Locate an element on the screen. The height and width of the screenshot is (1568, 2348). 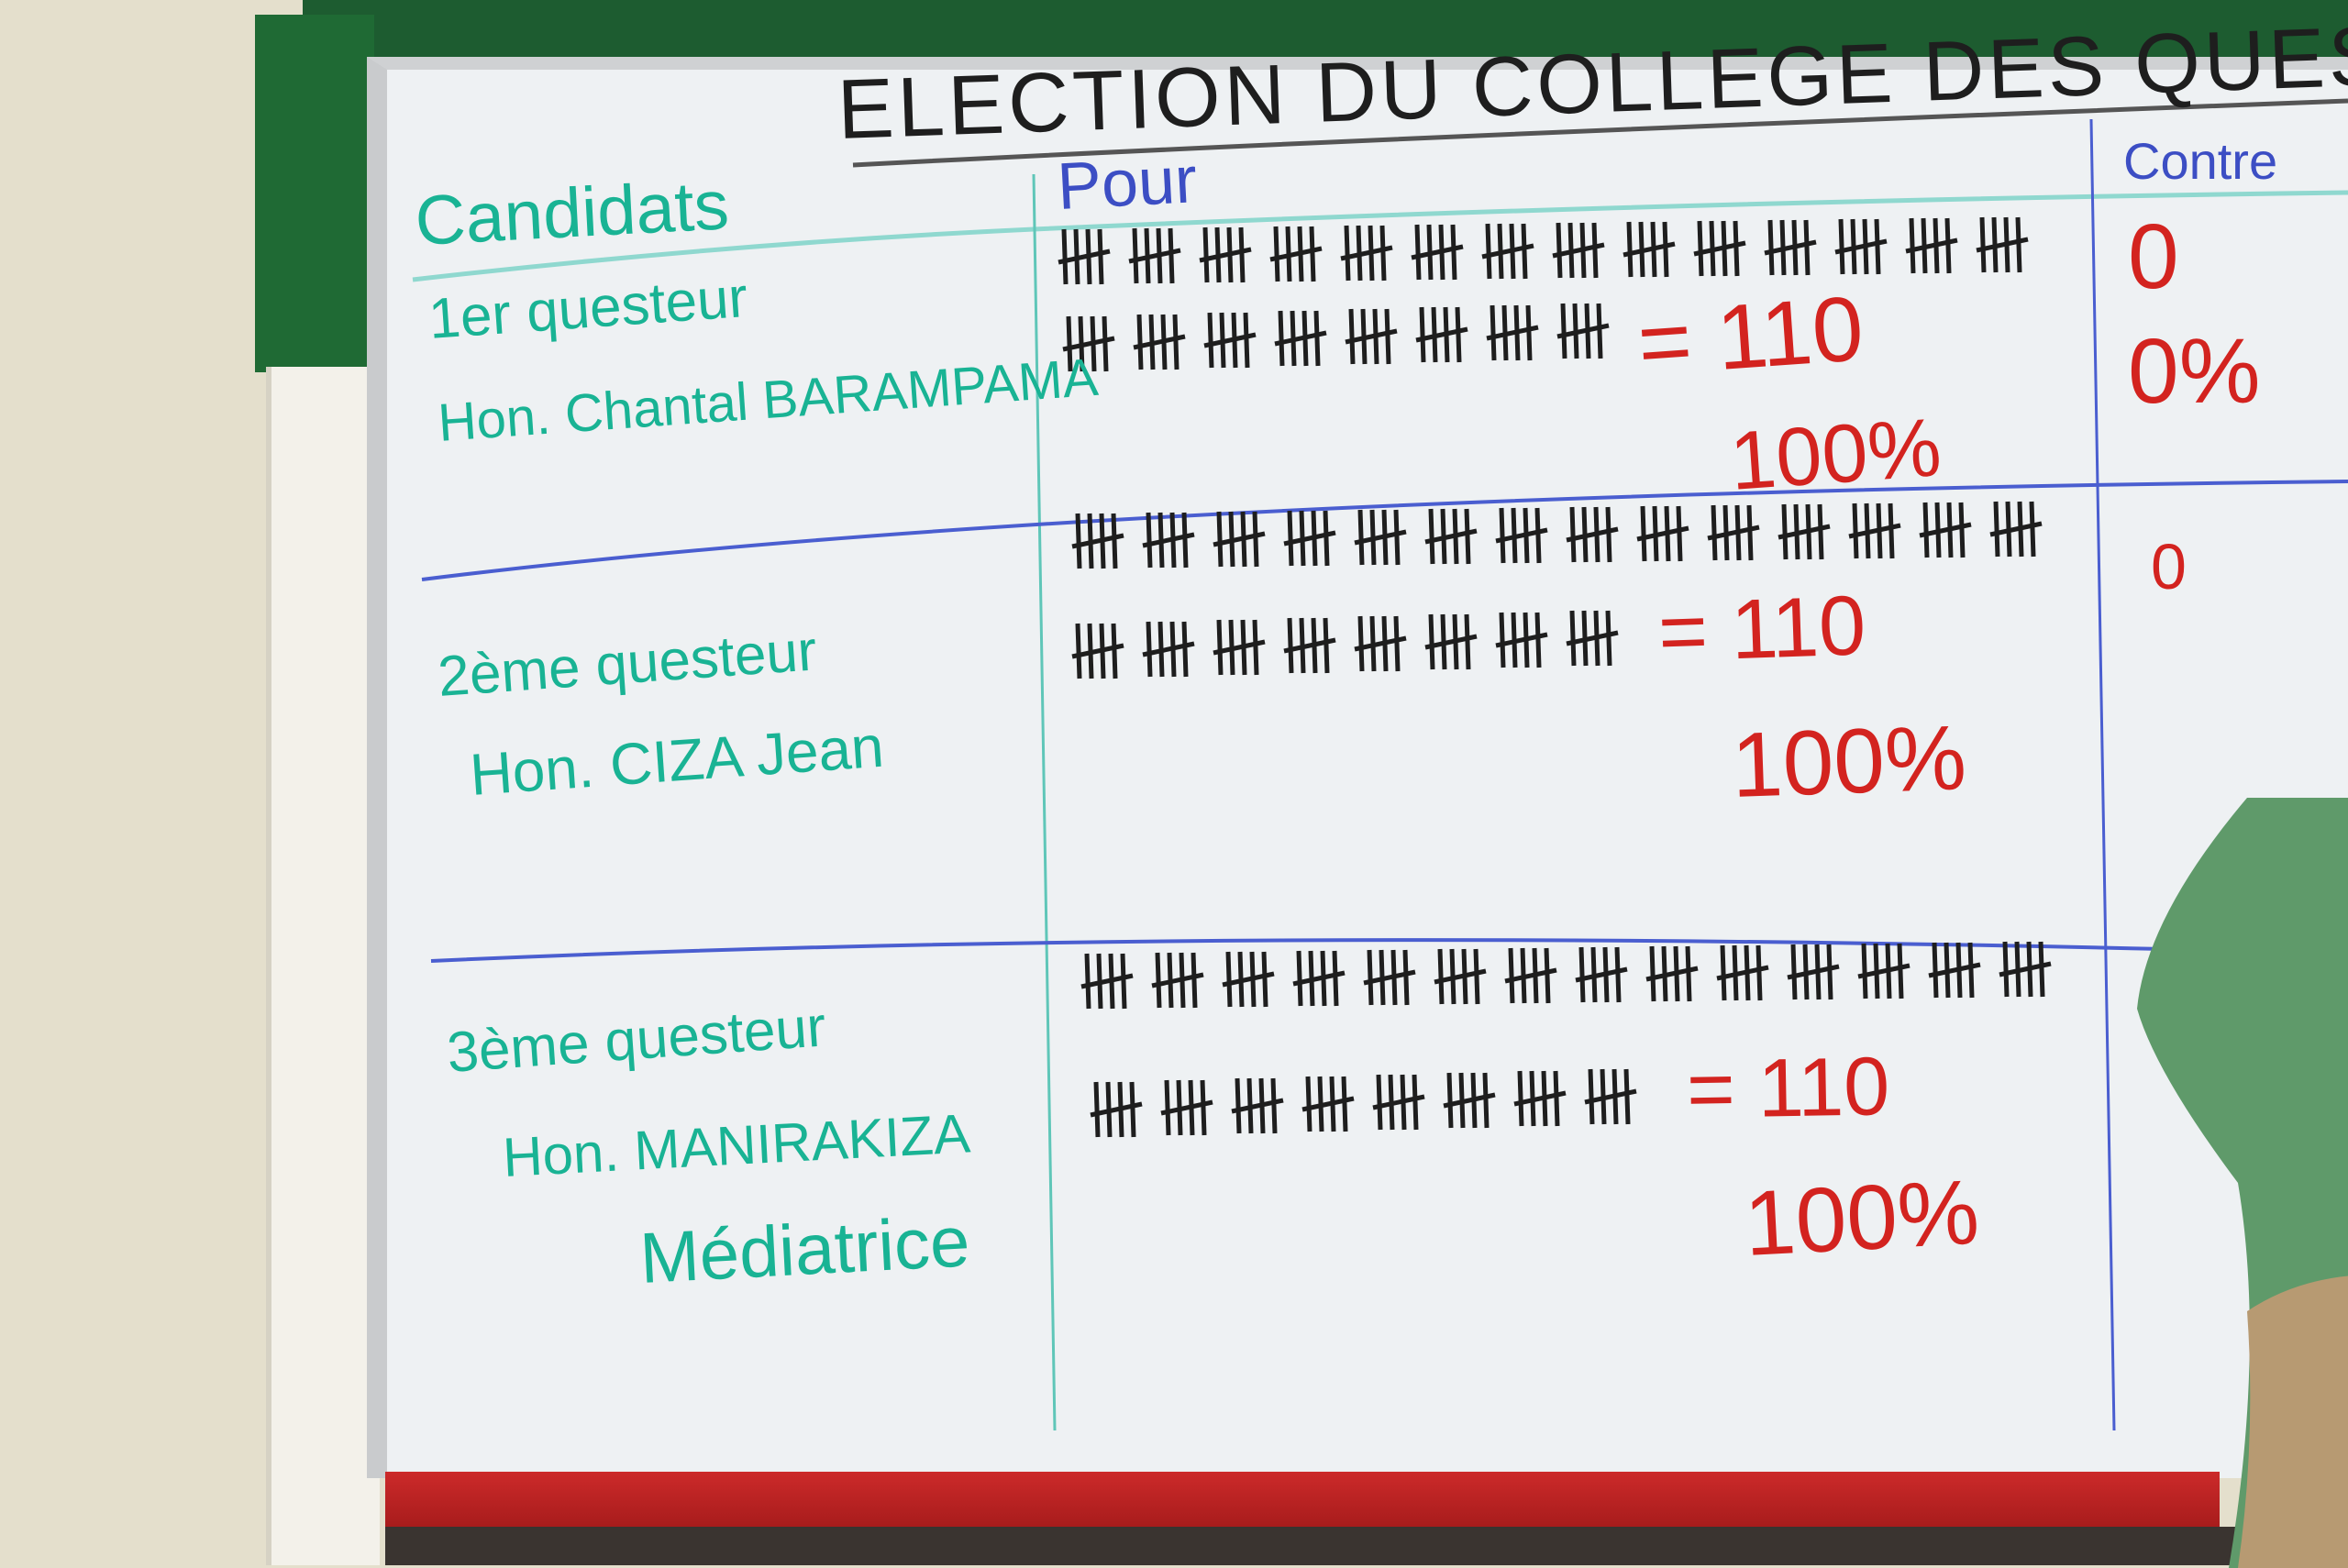
header-line-left is located at coordinates (723, 254).